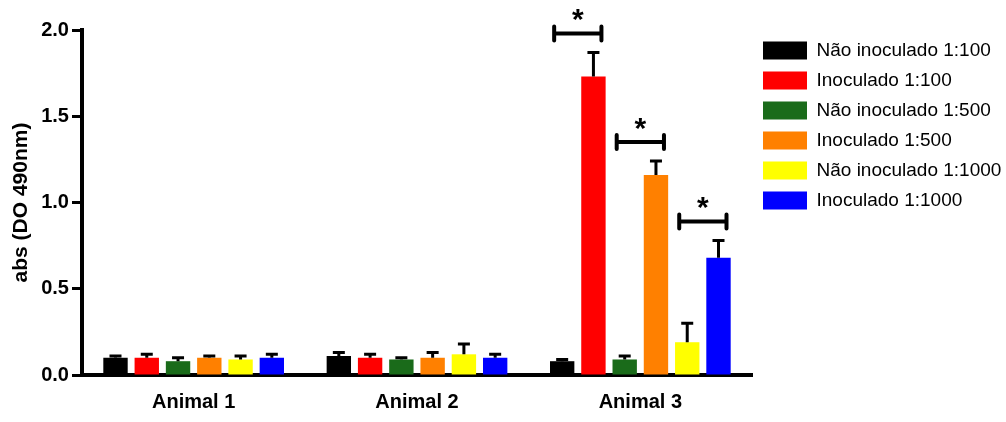 This screenshot has width=1006, height=422. Describe the element at coordinates (417, 400) in the screenshot. I see `x-tick-label: Animal 2` at that location.